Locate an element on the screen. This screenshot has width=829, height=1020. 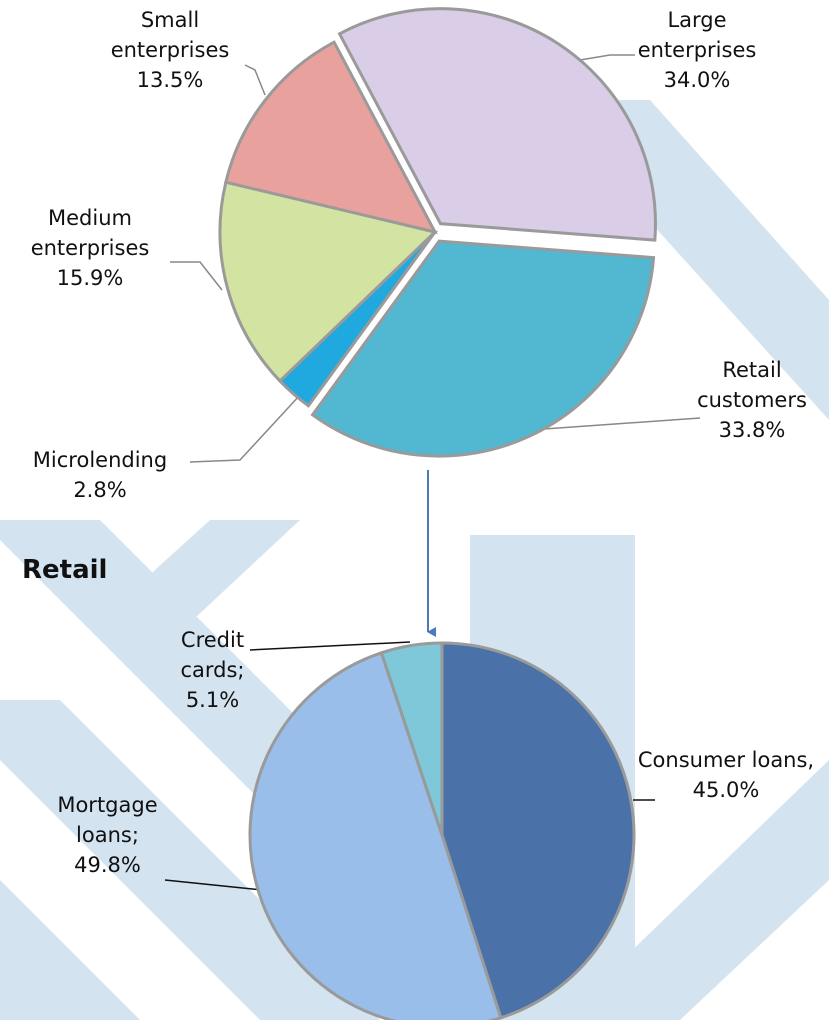
category-label: Microlending is located at coordinates (100, 460).